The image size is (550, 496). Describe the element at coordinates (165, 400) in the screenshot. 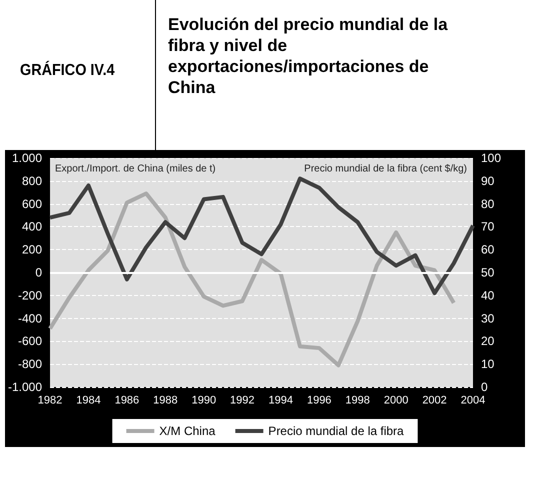

I see `x-tick-label: 1988` at that location.